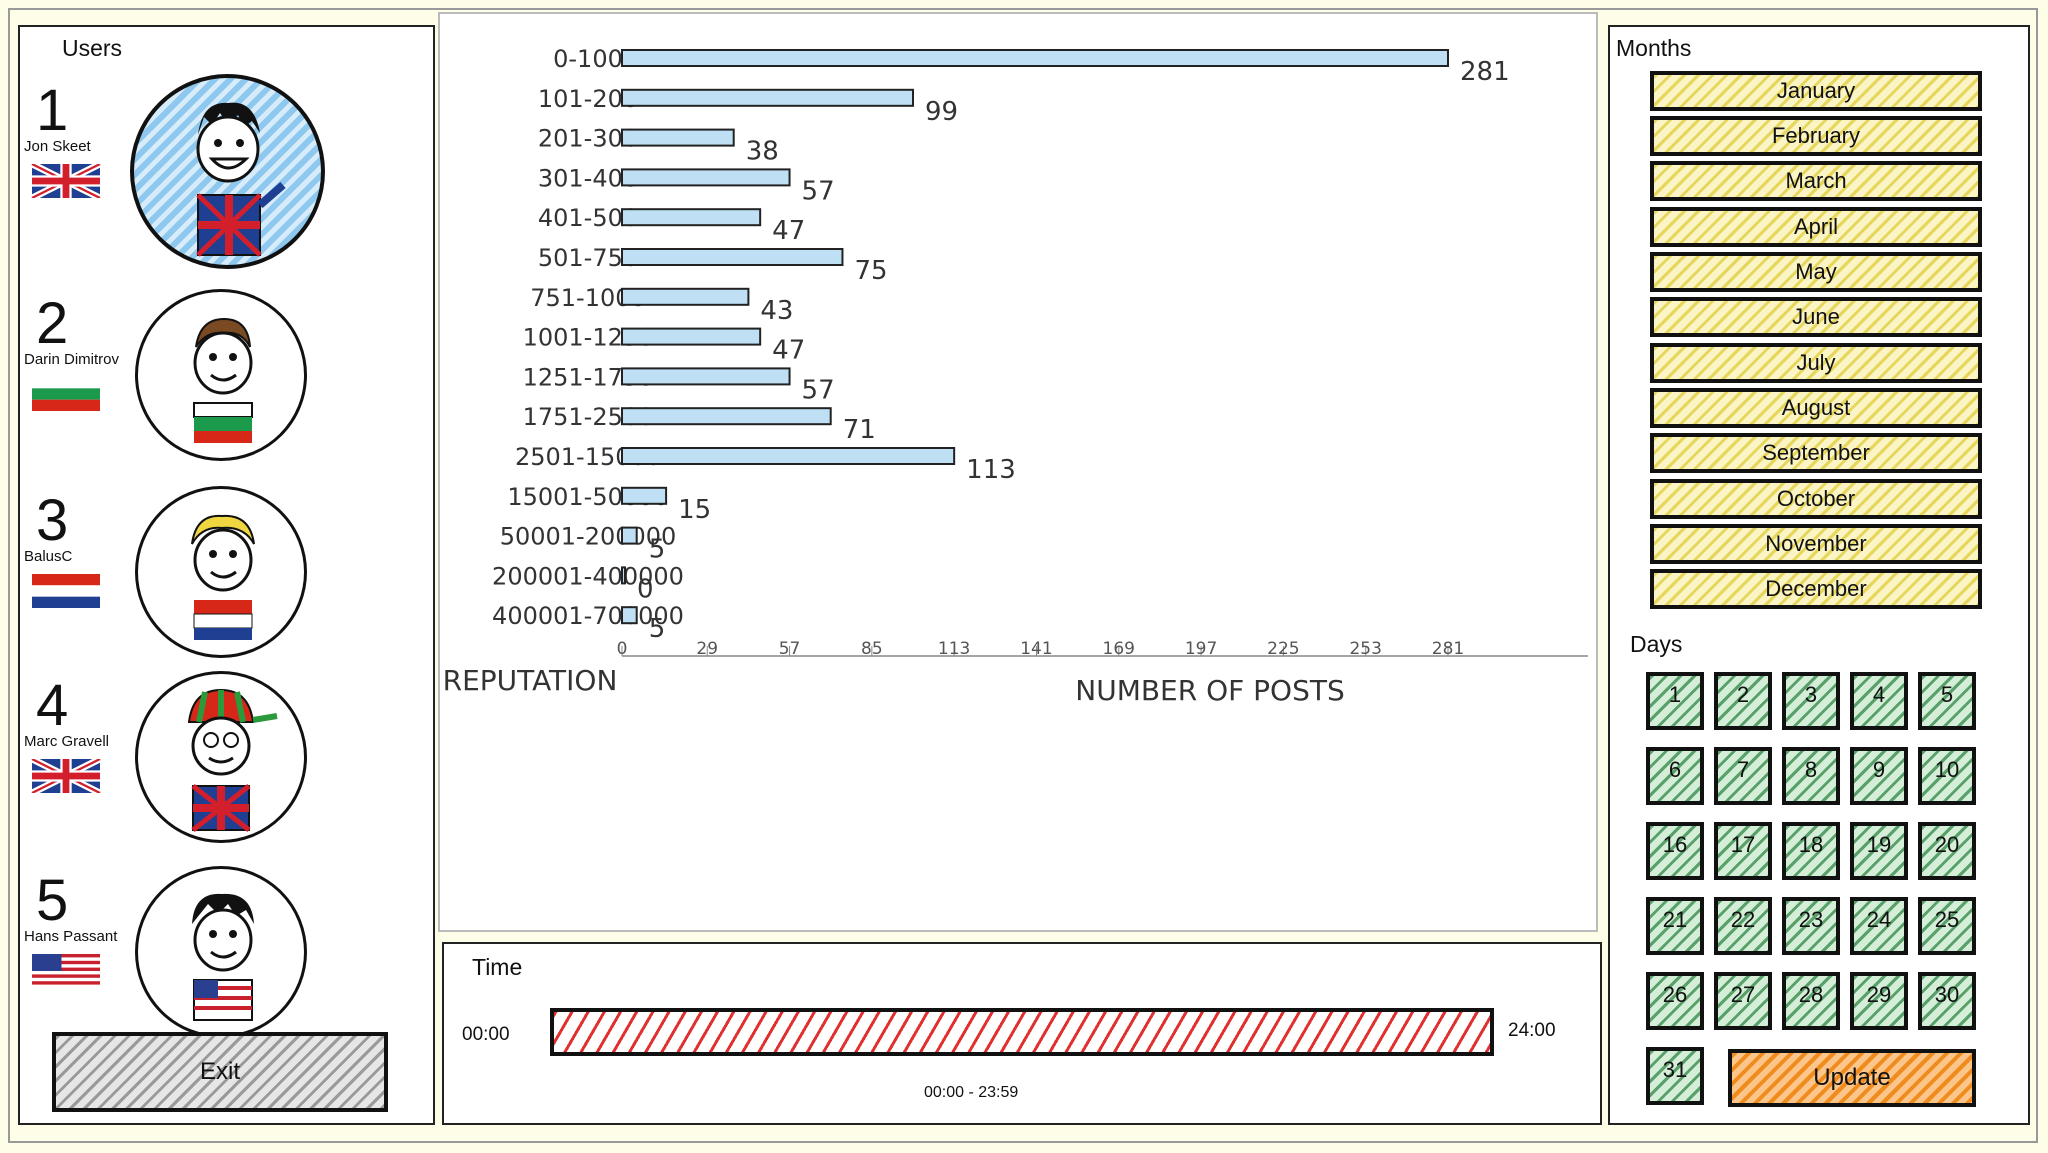  I want to click on category-label: 0-100, so click(588, 59).